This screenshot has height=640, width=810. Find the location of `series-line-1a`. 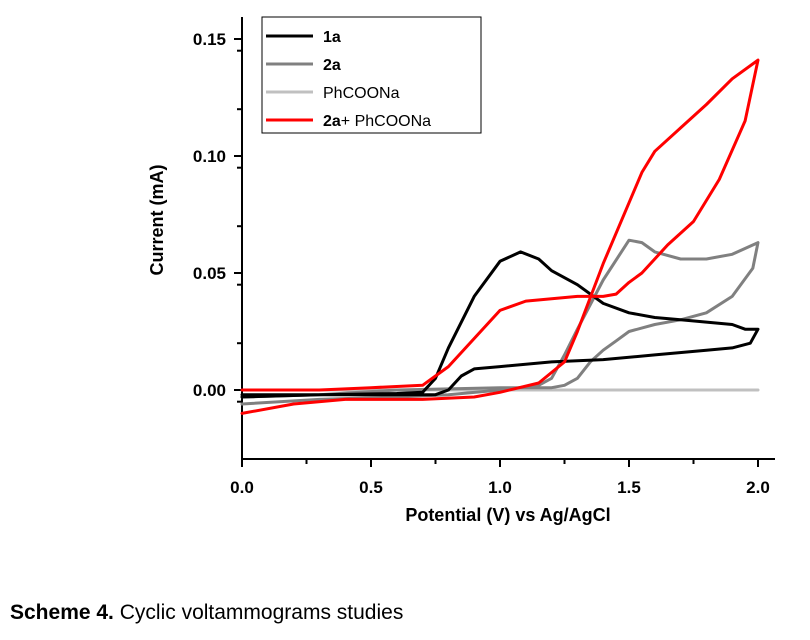

series-line-1a is located at coordinates (500, 324).